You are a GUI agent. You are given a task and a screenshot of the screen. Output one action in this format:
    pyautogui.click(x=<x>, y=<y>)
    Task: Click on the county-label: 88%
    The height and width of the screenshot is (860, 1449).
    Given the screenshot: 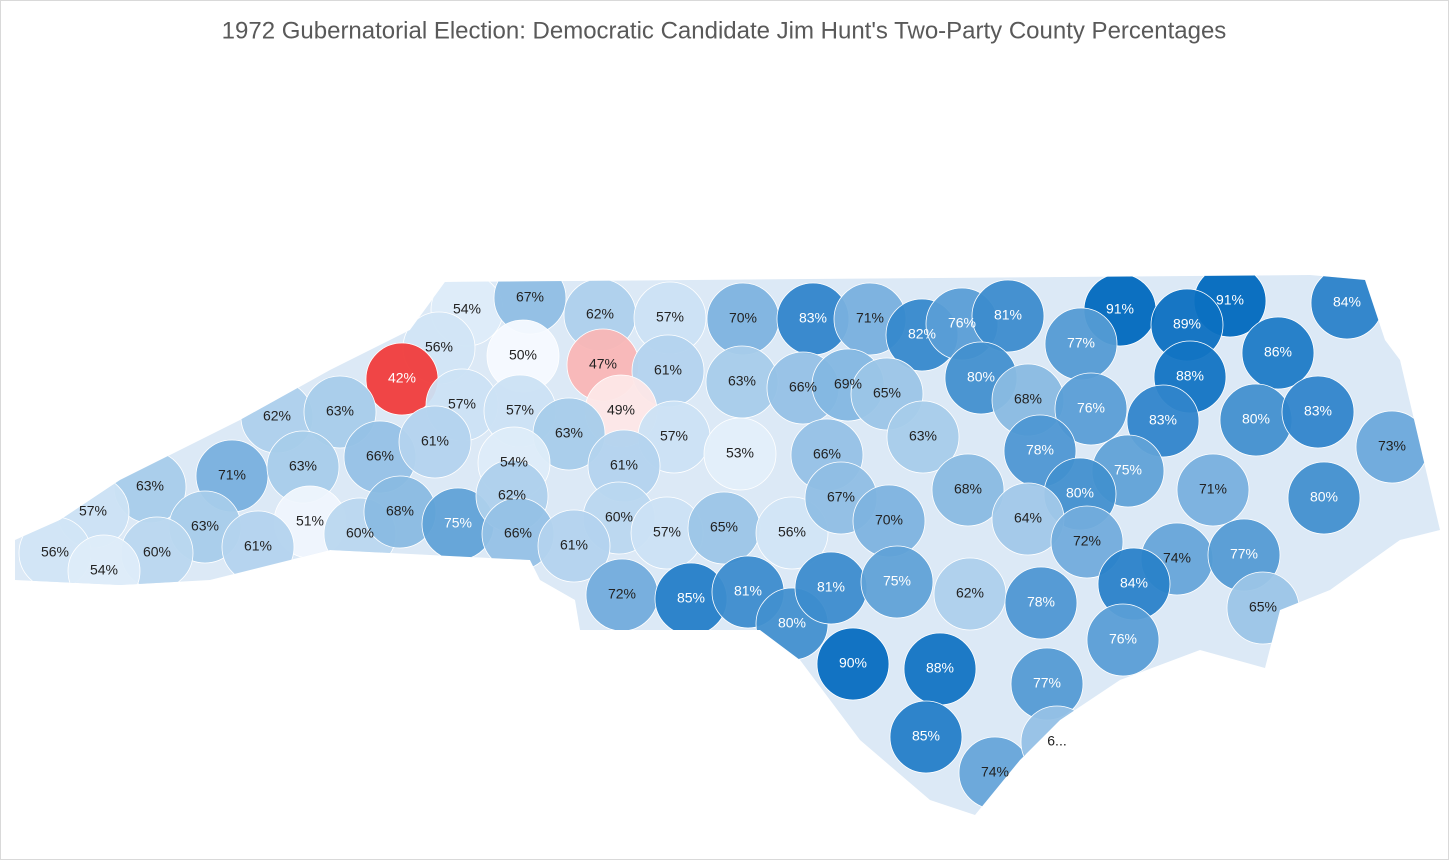 What is the action you would take?
    pyautogui.click(x=940, y=668)
    